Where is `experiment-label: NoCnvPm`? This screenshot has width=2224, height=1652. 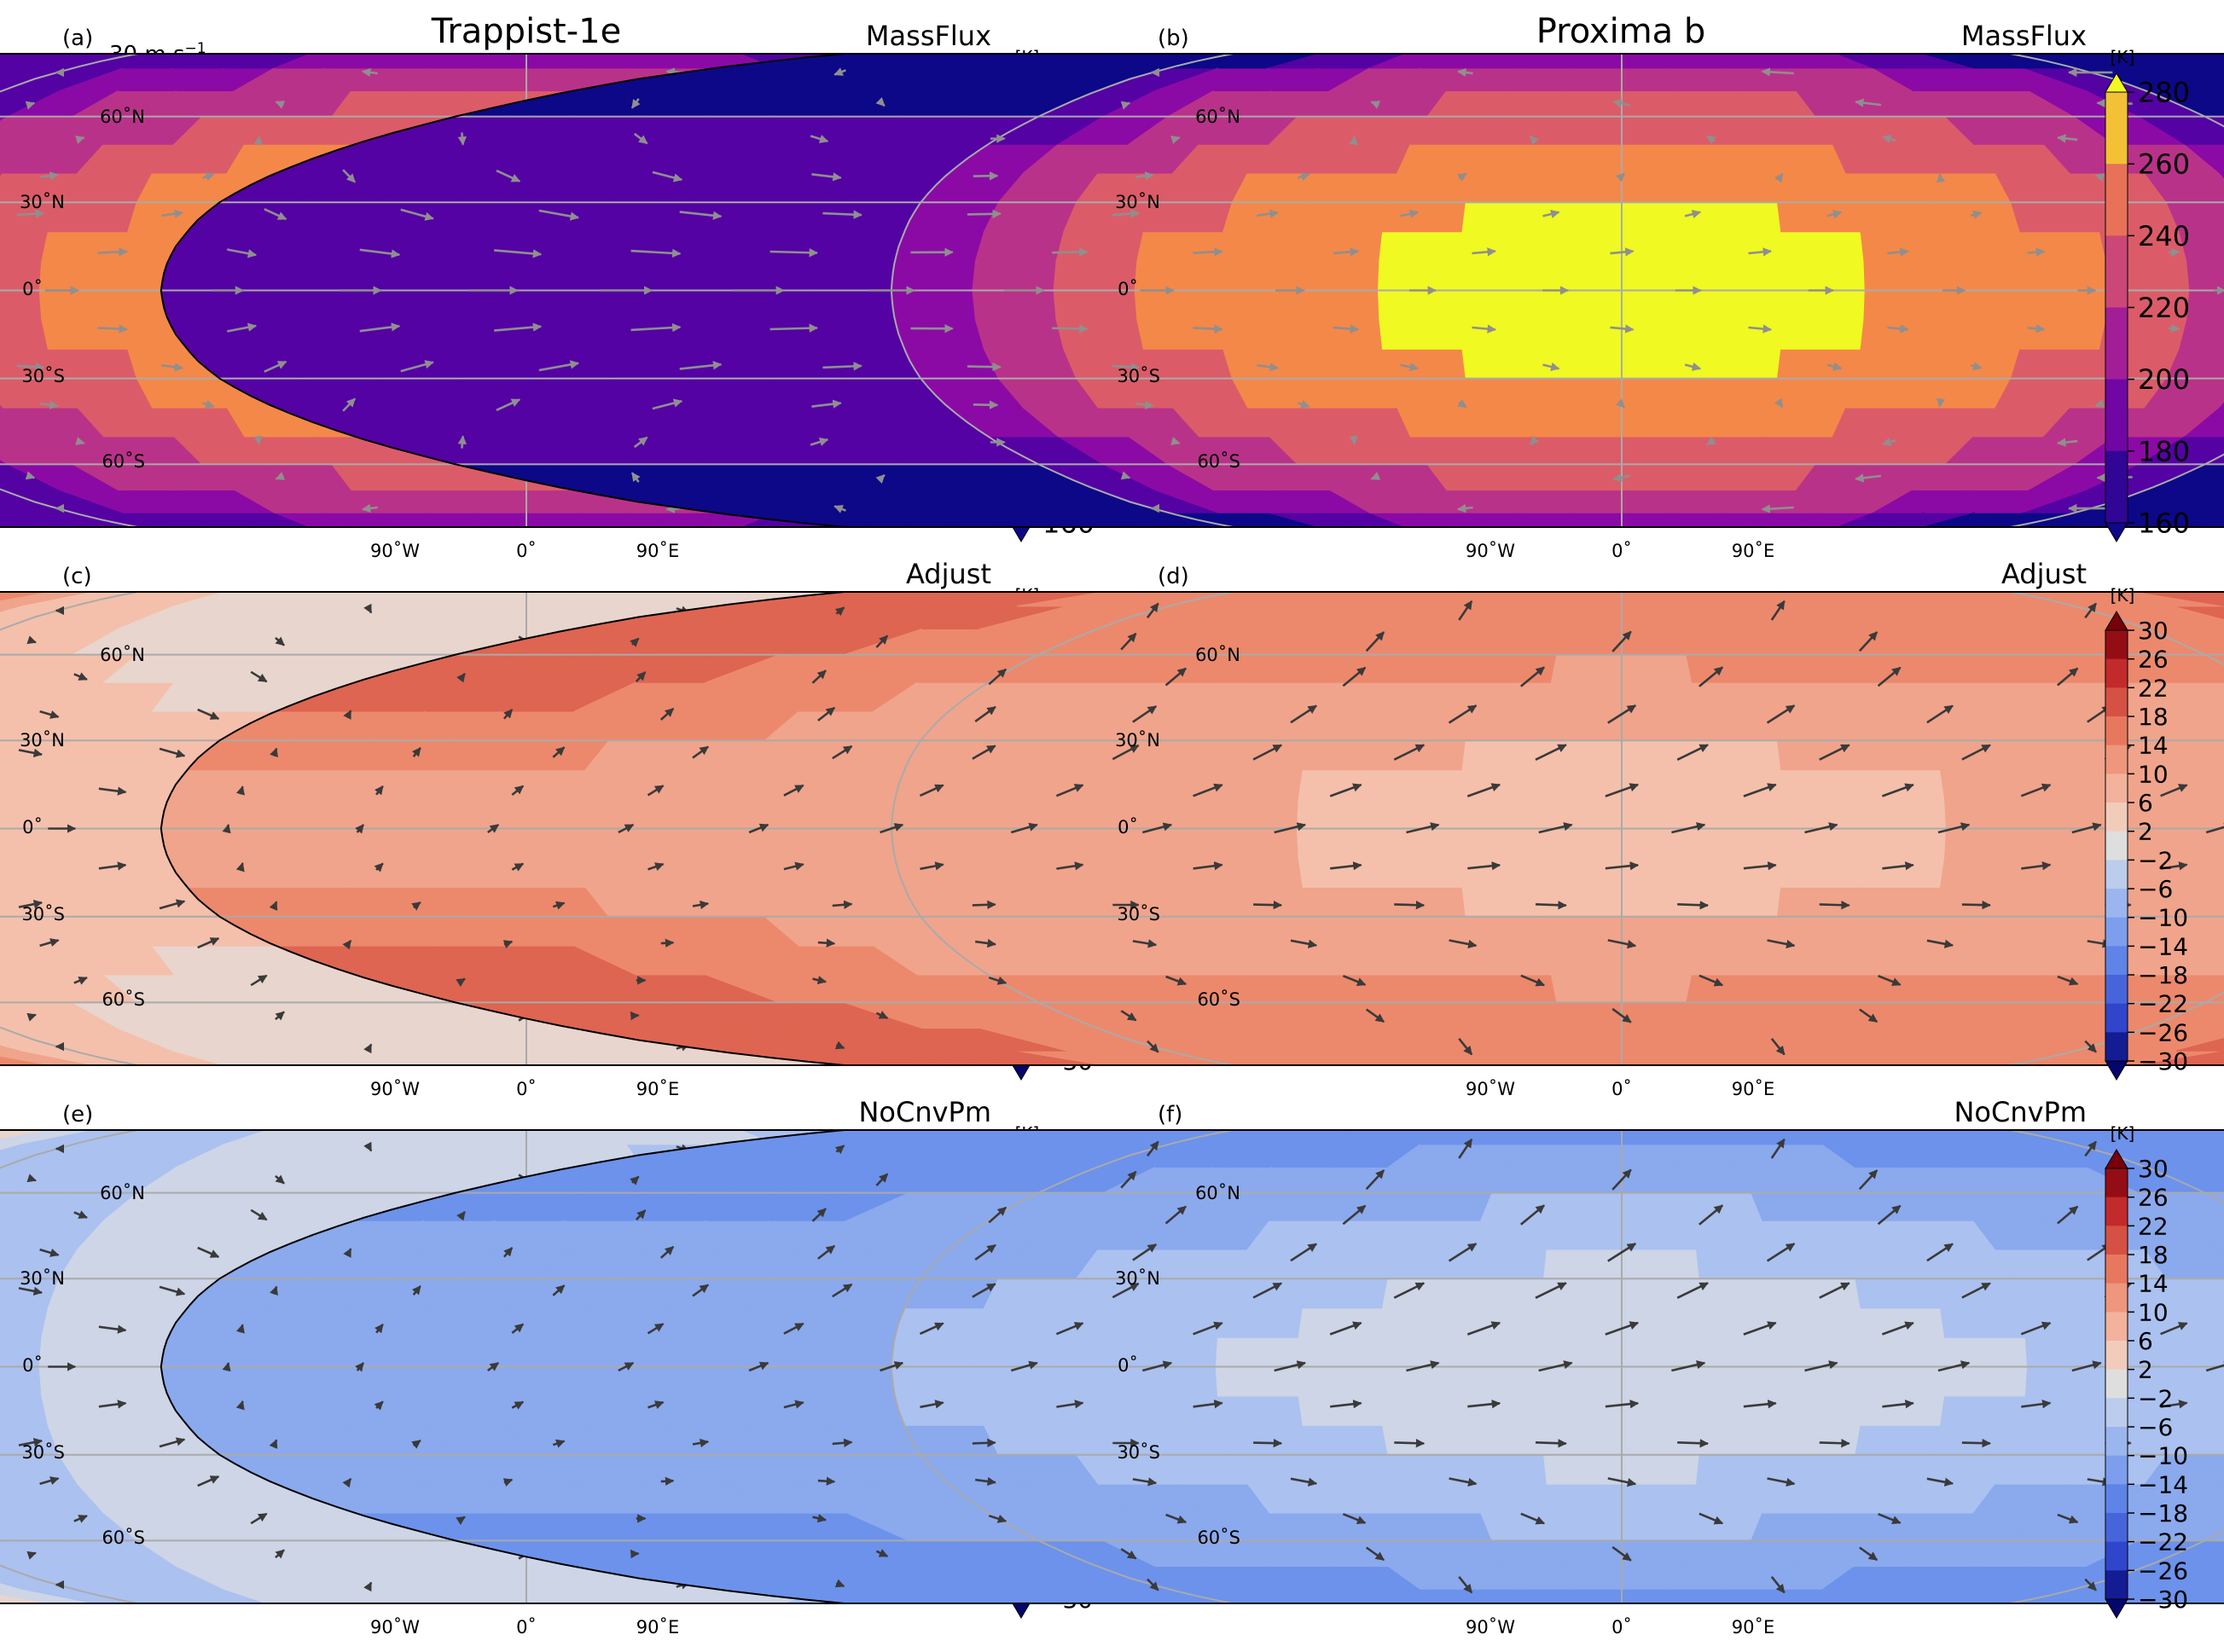 experiment-label: NoCnvPm is located at coordinates (924, 1112).